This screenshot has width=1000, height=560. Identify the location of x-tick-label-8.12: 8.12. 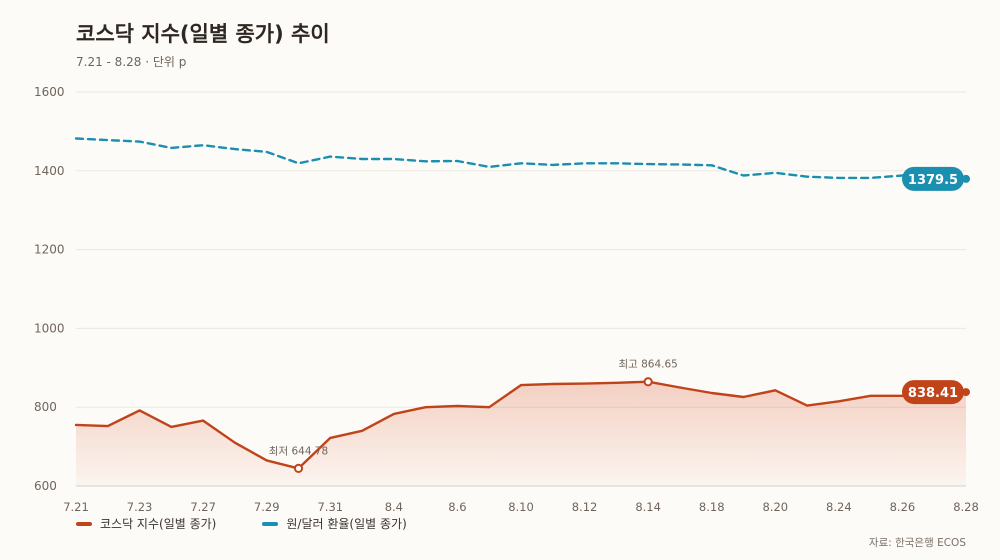
(585, 507).